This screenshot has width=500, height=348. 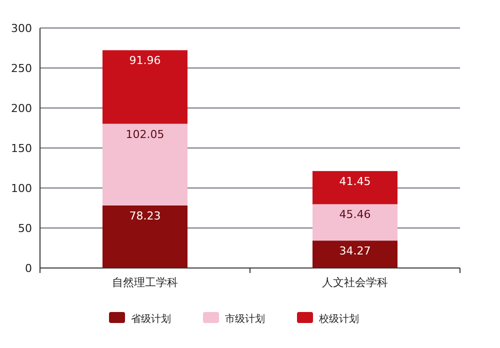 I want to click on y-tick-label: 100, so click(x=21, y=188).